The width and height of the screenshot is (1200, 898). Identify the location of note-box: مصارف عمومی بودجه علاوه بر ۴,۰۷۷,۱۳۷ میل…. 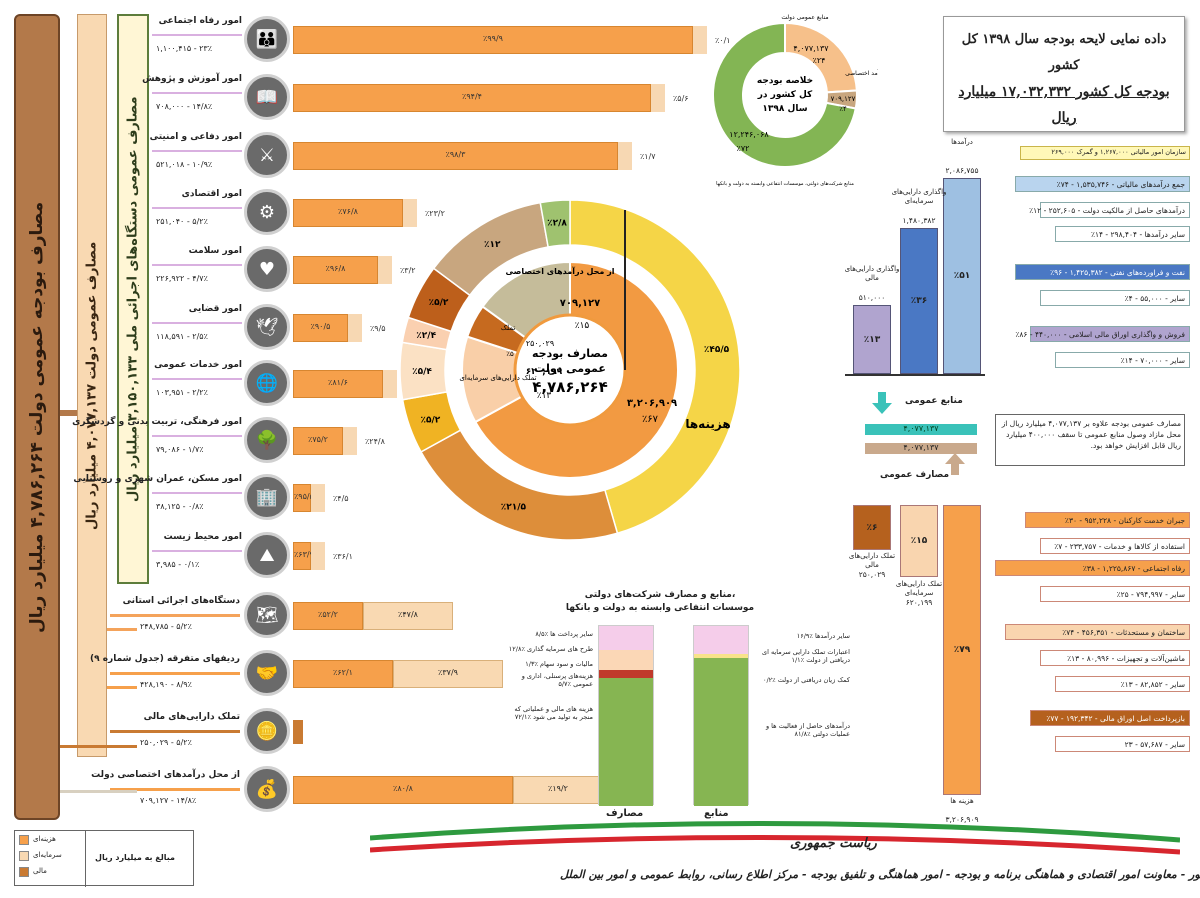
(1090, 440).